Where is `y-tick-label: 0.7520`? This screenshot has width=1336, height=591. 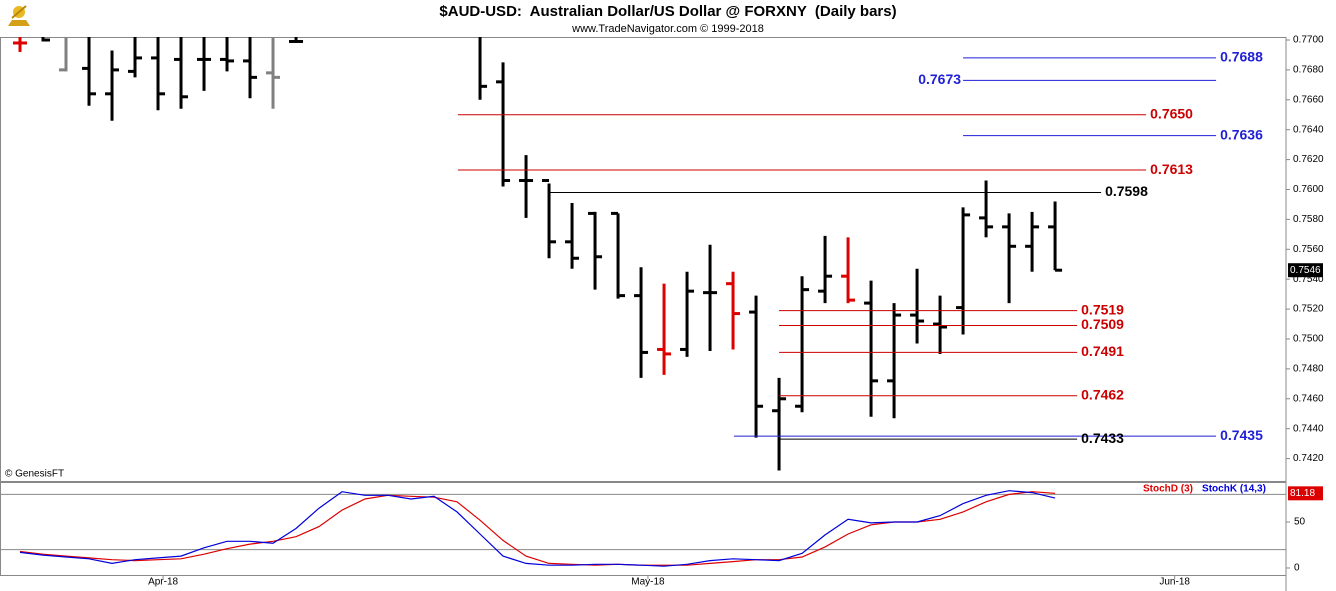 y-tick-label: 0.7520 is located at coordinates (1308, 309).